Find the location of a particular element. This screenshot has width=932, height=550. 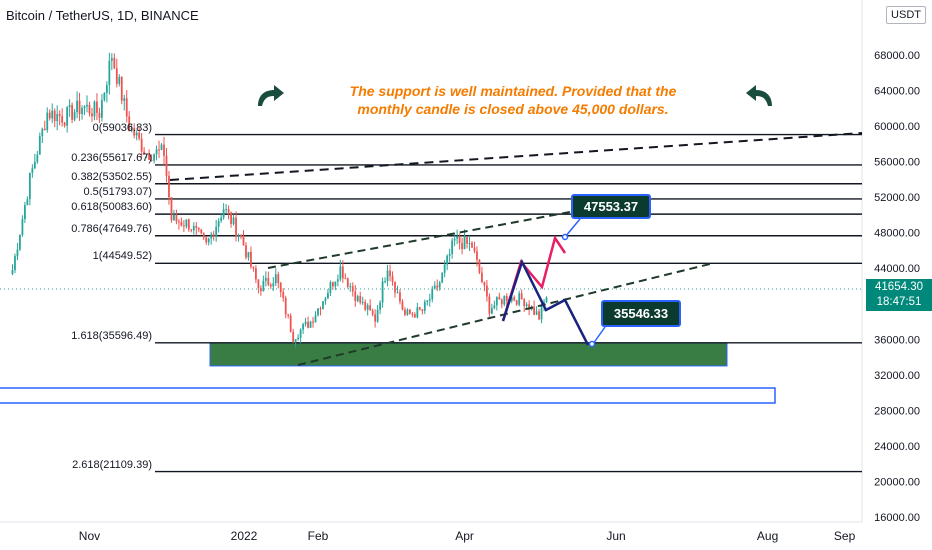

target-low-anchor is located at coordinates (592, 344).